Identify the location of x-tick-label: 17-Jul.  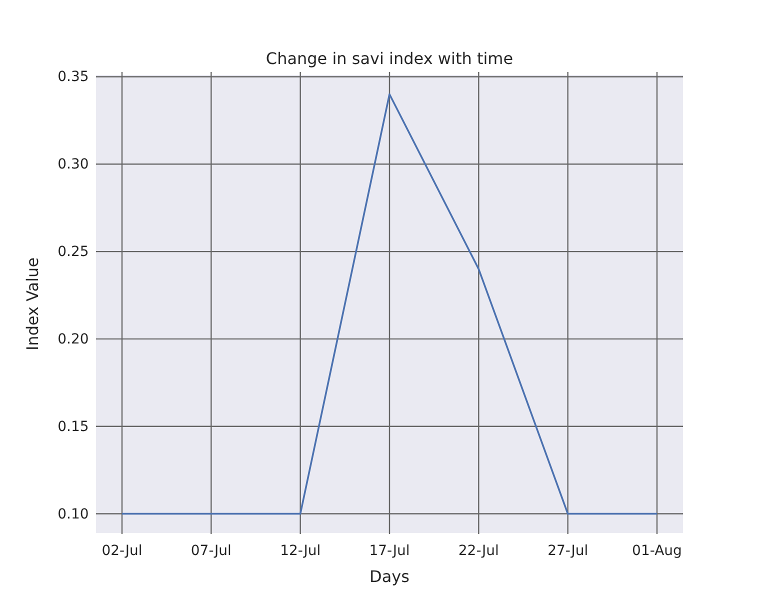
(389, 551).